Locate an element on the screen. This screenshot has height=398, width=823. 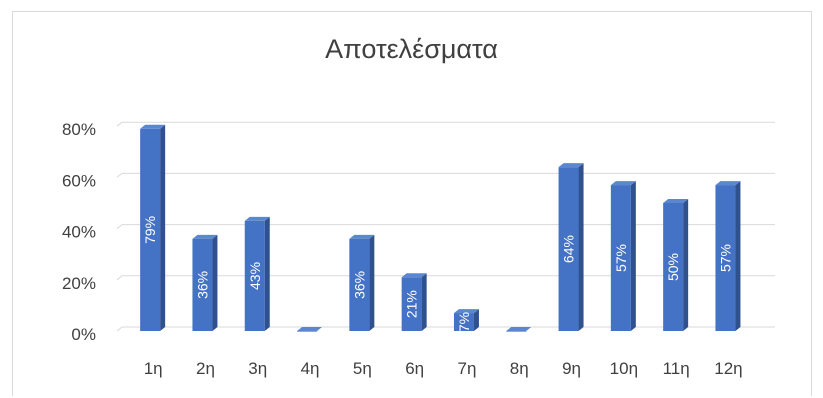
bar-6η is located at coordinates (414, 302).